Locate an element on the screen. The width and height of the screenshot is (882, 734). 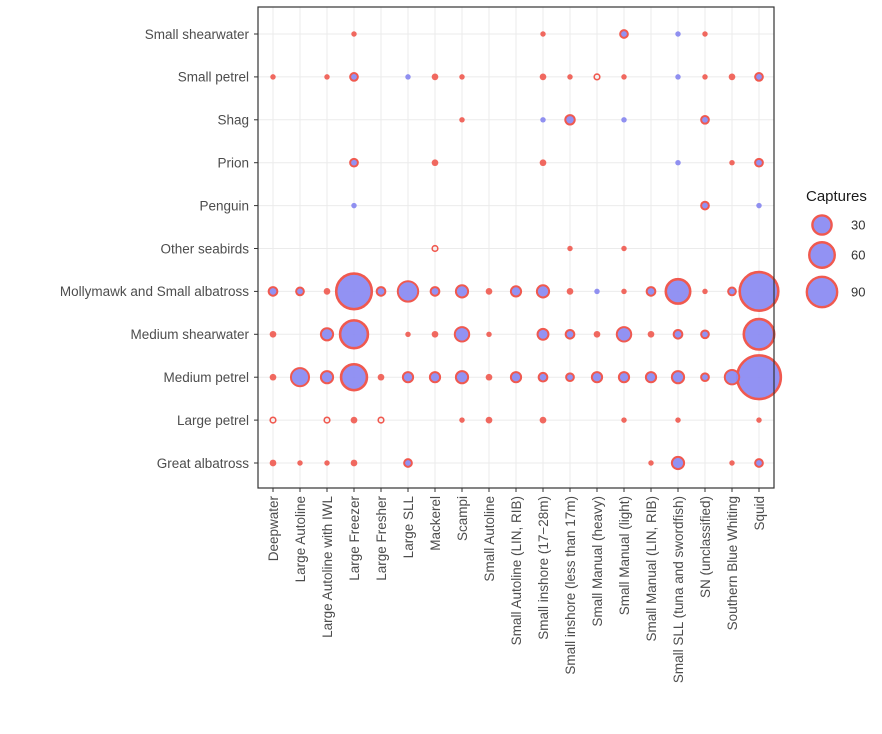
bubble-penguin-large-freezer is located at coordinates (354, 205).